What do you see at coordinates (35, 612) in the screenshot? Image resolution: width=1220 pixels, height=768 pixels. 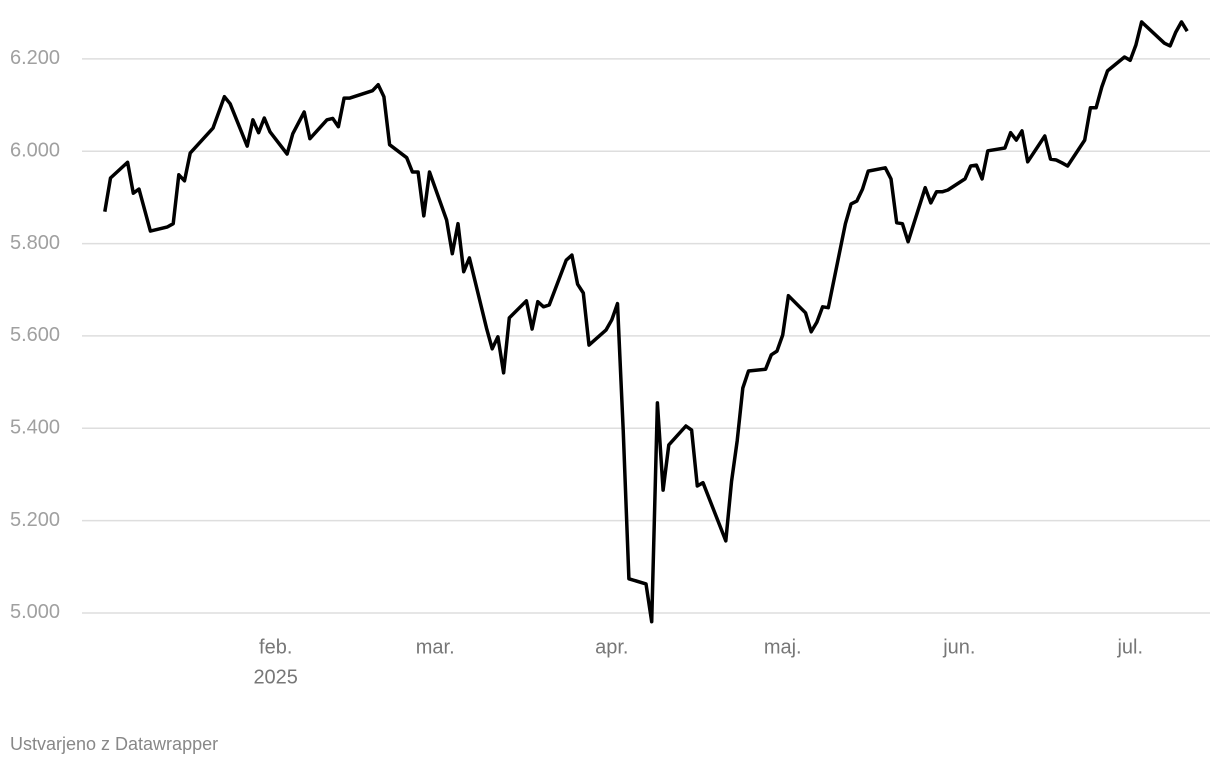 I see `y-tick-label: 5.000` at bounding box center [35, 612].